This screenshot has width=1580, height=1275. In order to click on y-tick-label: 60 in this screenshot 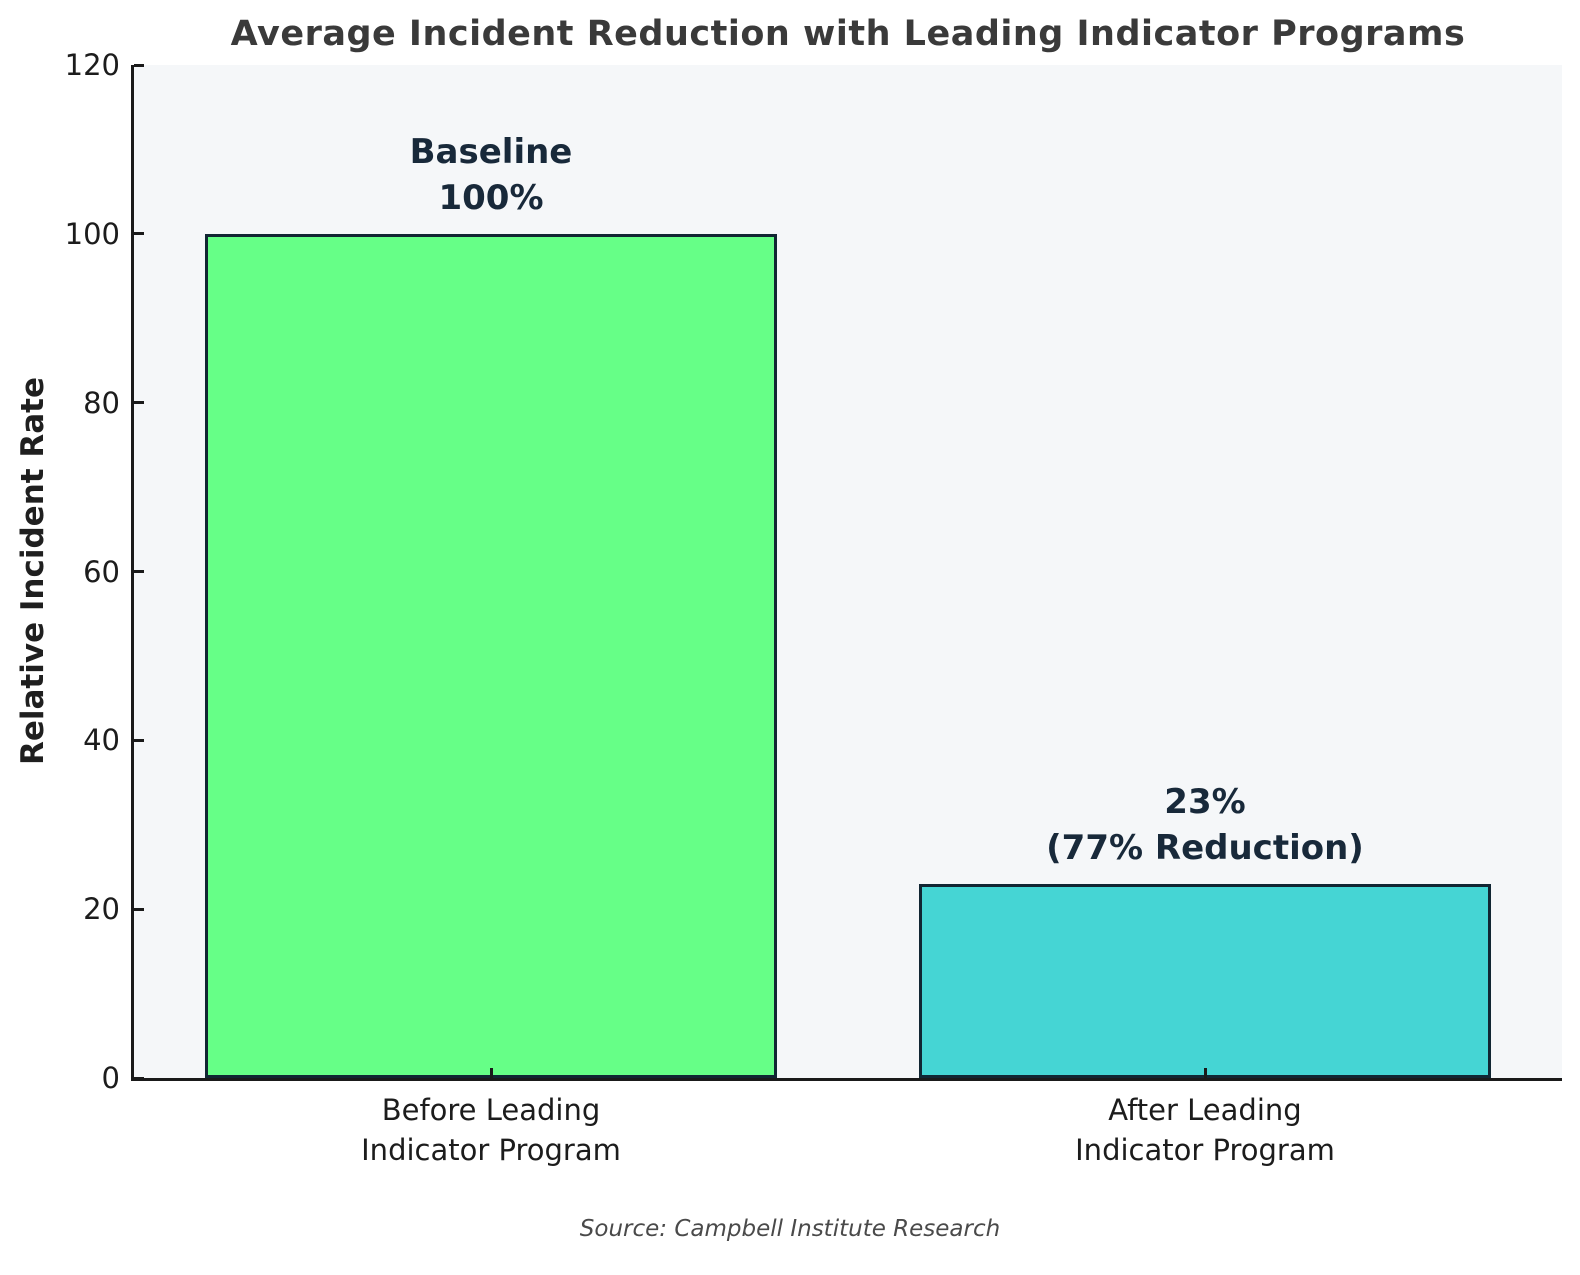, I will do `click(101, 571)`.